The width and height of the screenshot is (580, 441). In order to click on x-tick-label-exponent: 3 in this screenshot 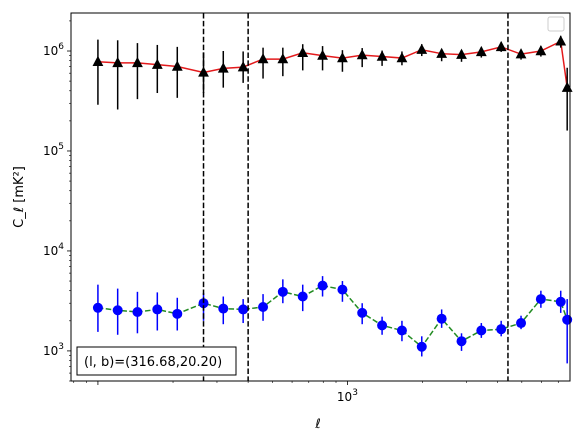, I will do `click(355, 393)`.